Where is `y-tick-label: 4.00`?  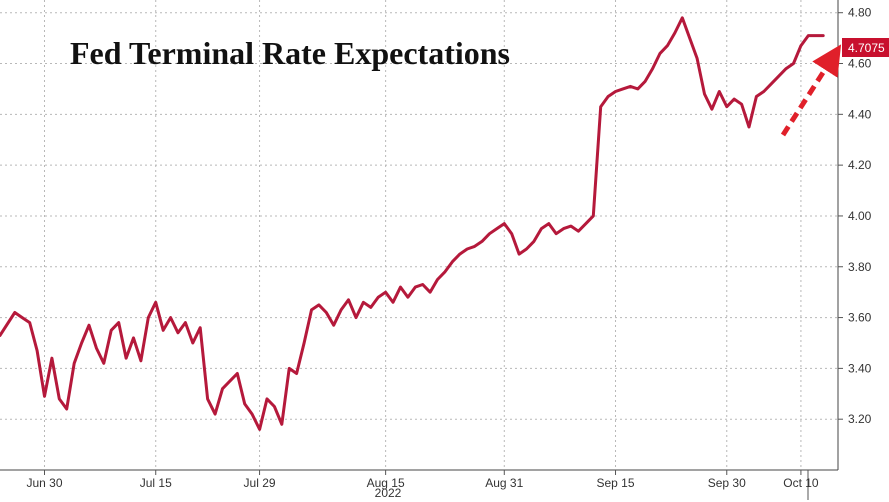 y-tick-label: 4.00 is located at coordinates (860, 216).